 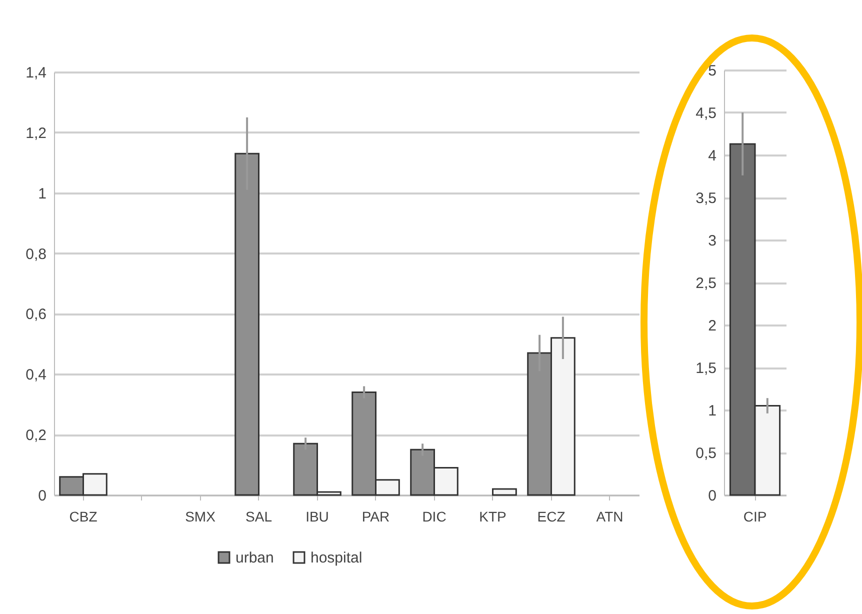 I want to click on y-tick-label: 1,5, so click(x=706, y=368).